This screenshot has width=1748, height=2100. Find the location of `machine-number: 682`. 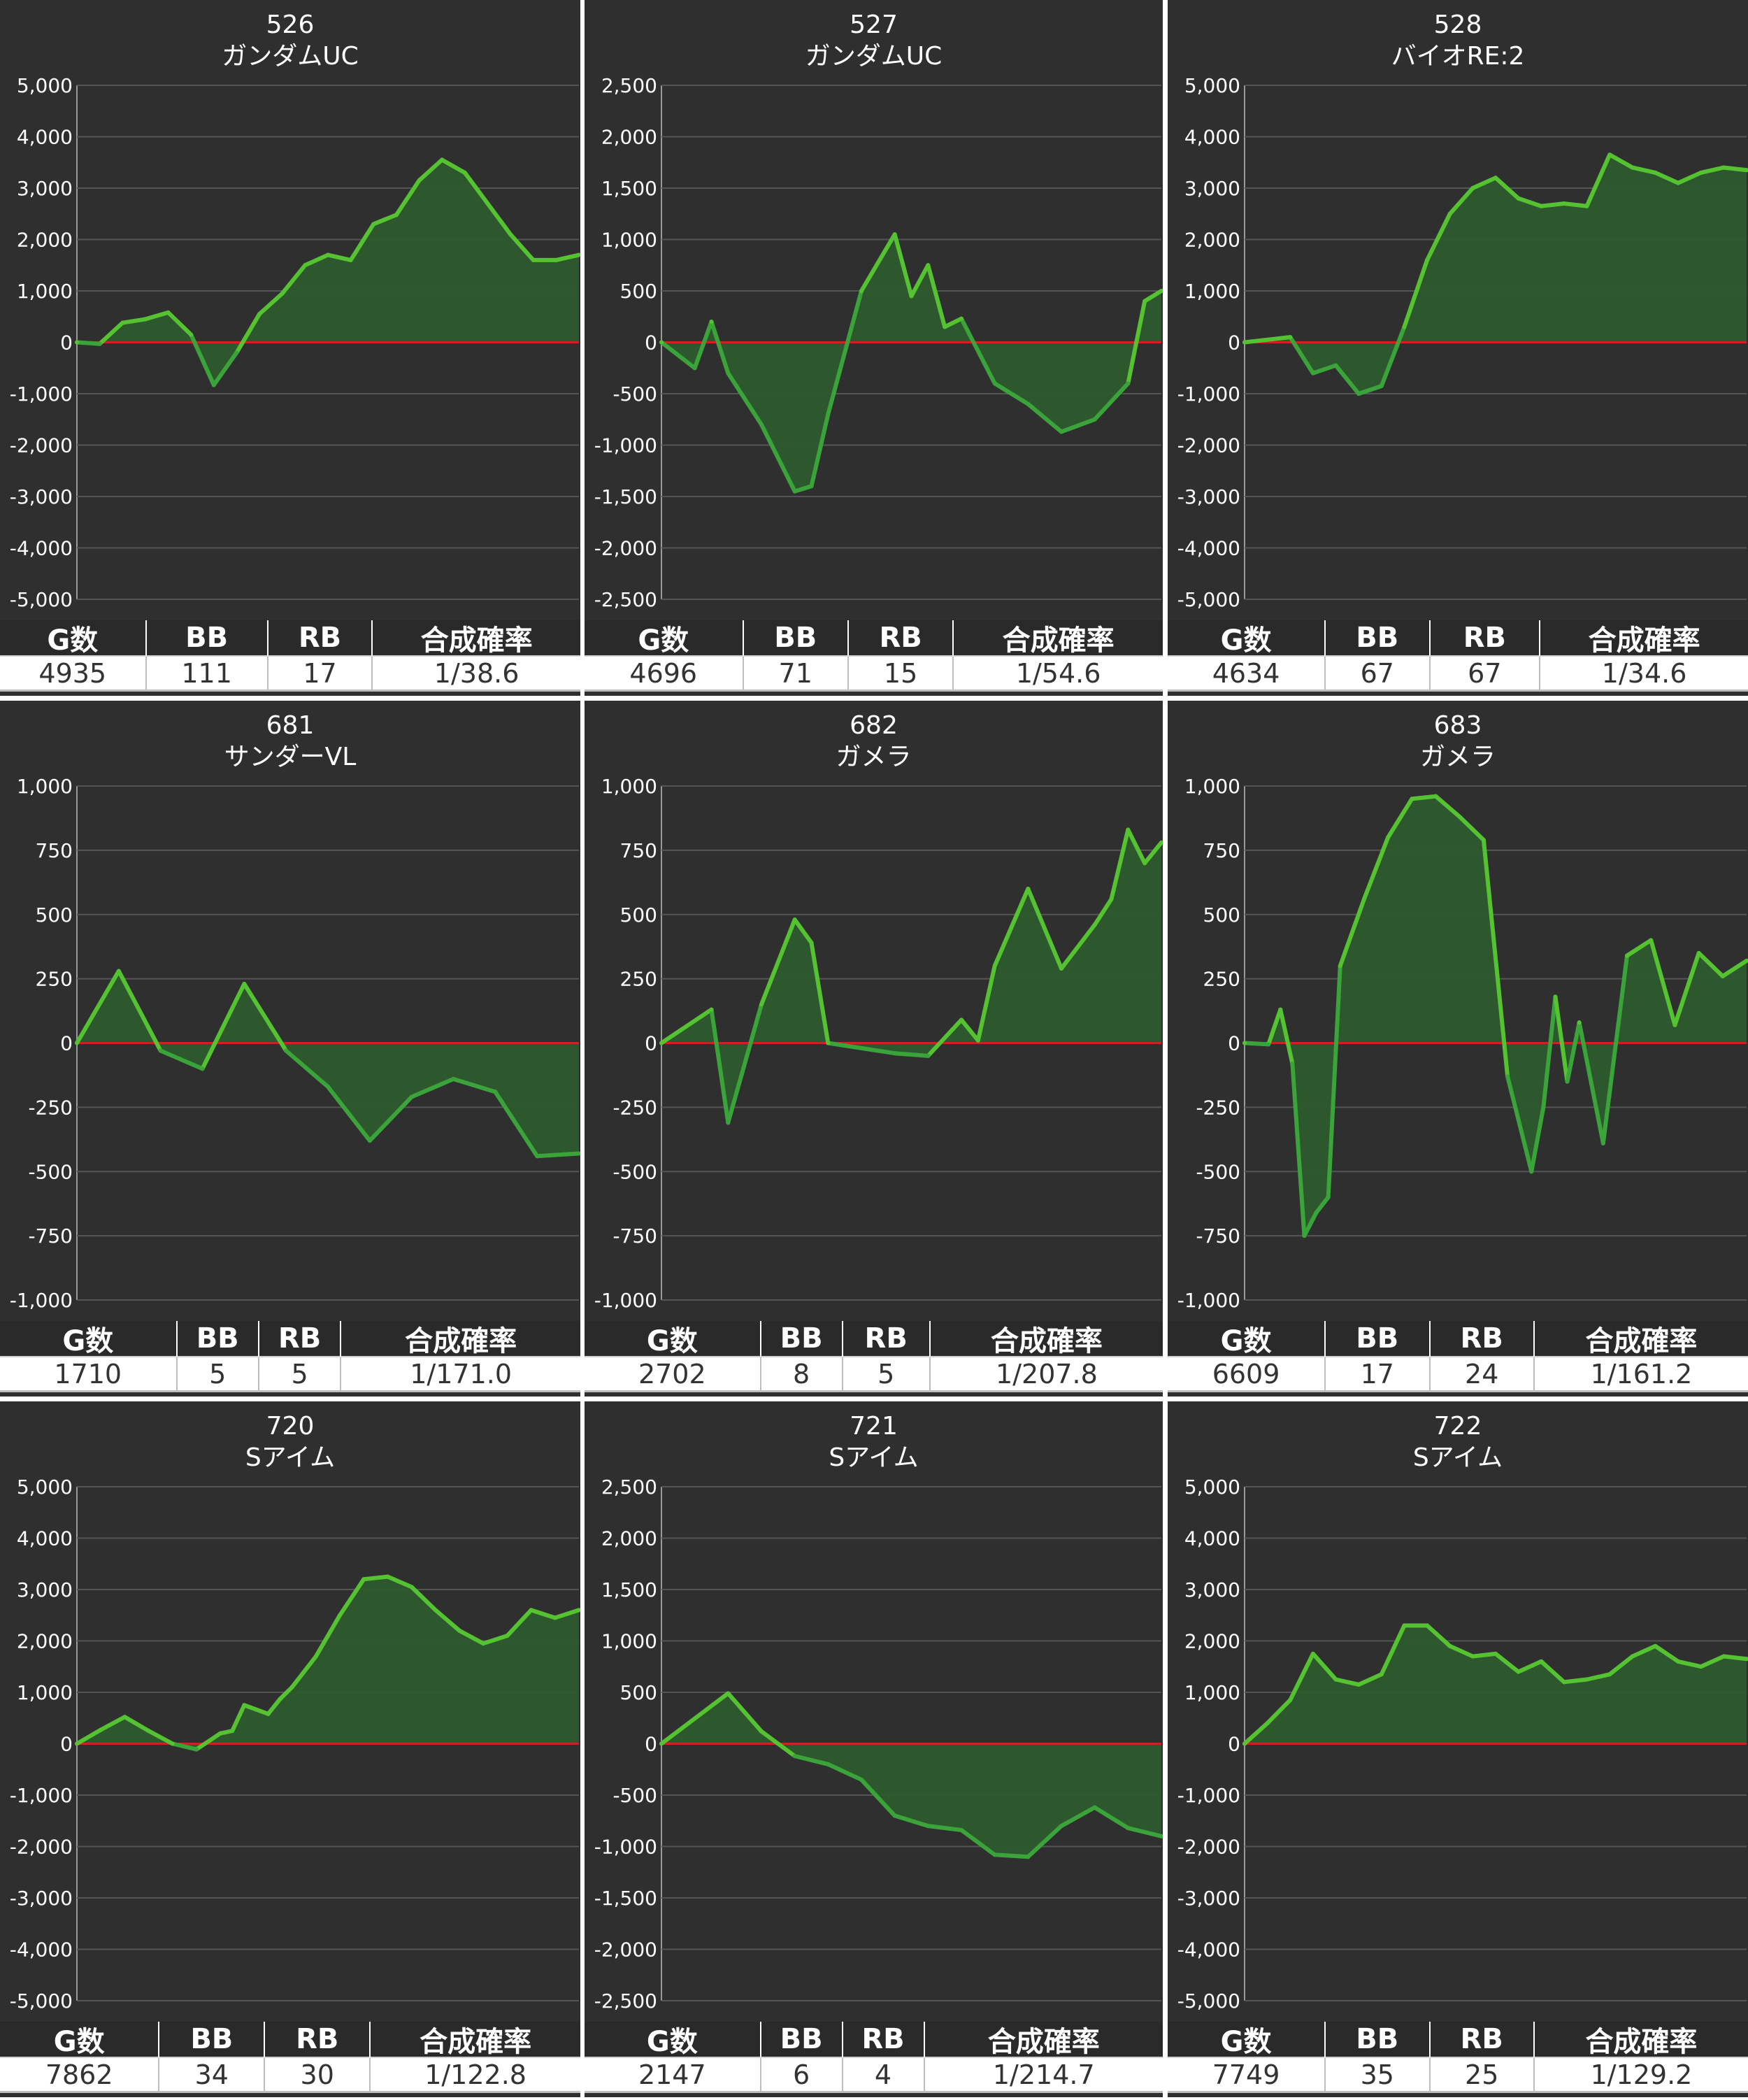

machine-number: 682 is located at coordinates (874, 725).